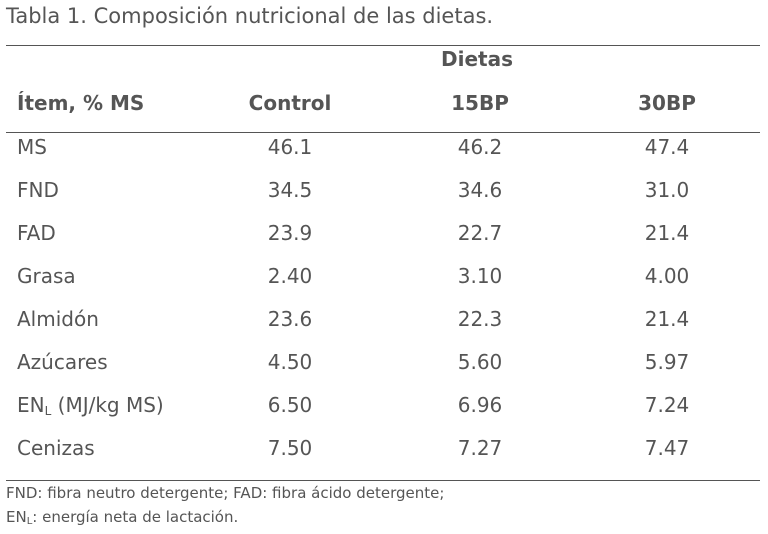  Describe the element at coordinates (290, 147) in the screenshot. I see `cell-control: 46.1` at that location.